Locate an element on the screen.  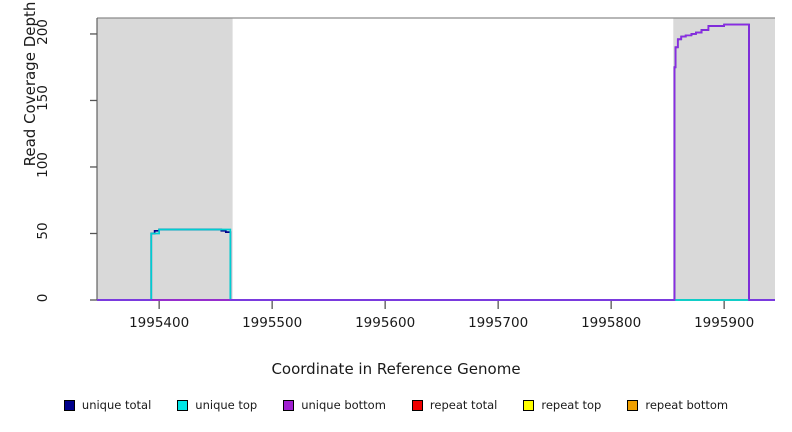
y-tick-label-wrap-4: 200 is located at coordinates (43, 32).